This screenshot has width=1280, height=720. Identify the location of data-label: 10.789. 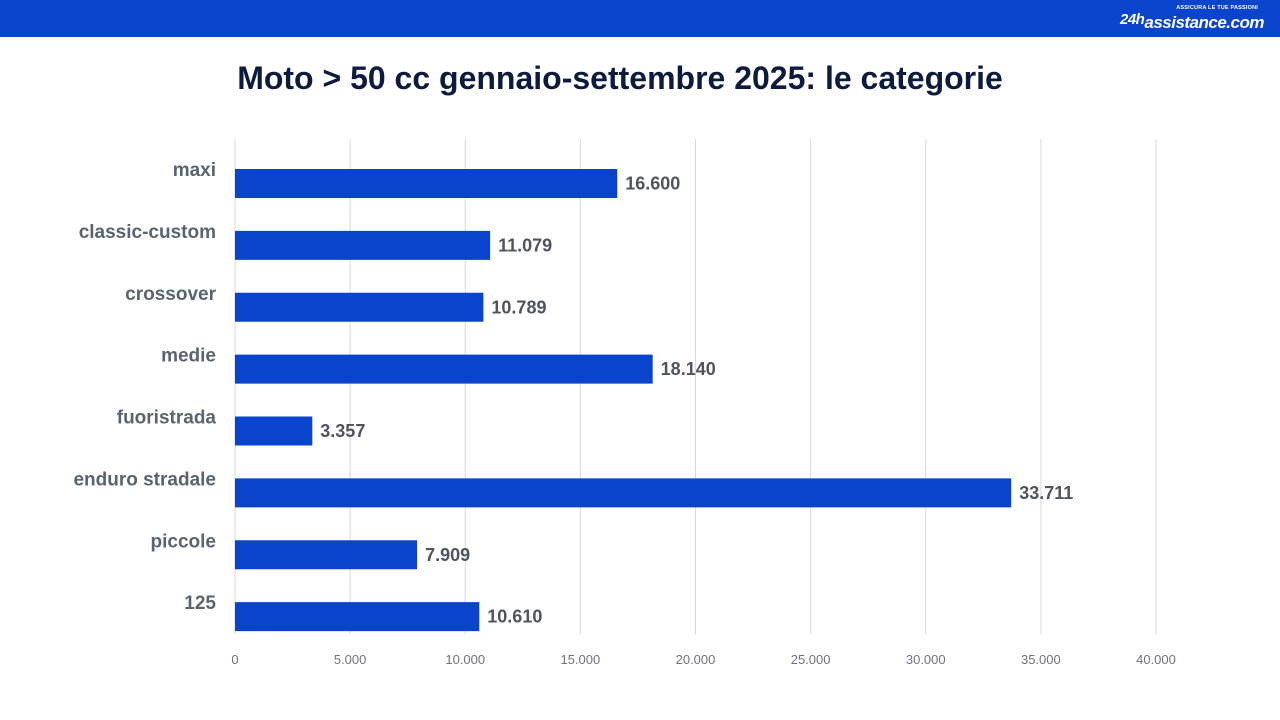
(518, 307).